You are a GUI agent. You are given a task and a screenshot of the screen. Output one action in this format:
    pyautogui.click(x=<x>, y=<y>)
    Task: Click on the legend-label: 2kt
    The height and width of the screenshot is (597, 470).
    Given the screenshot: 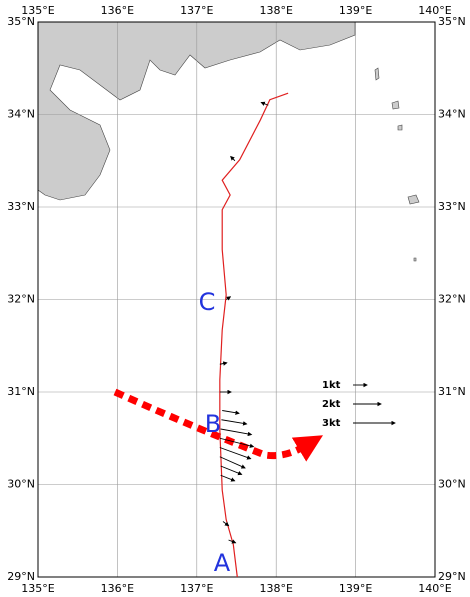 What is the action you would take?
    pyautogui.click(x=331, y=404)
    